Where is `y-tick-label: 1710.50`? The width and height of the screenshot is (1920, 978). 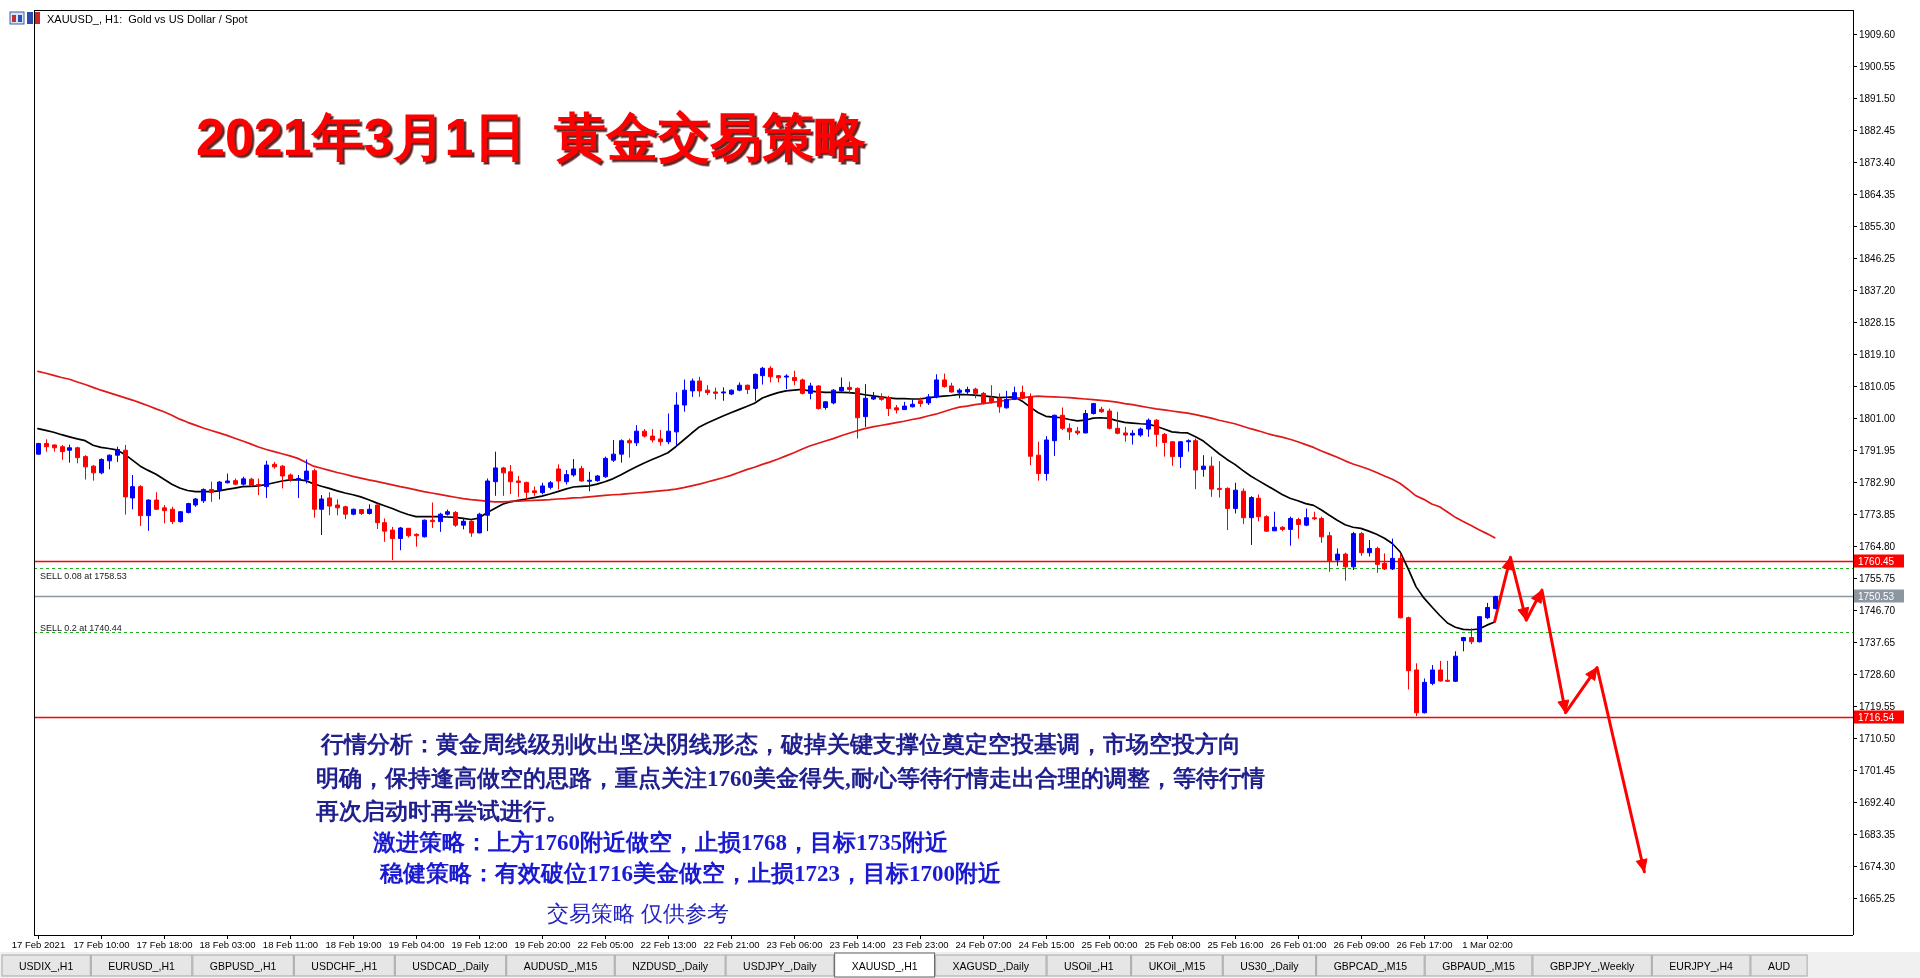
y-tick-label: 1710.50 is located at coordinates (1877, 738).